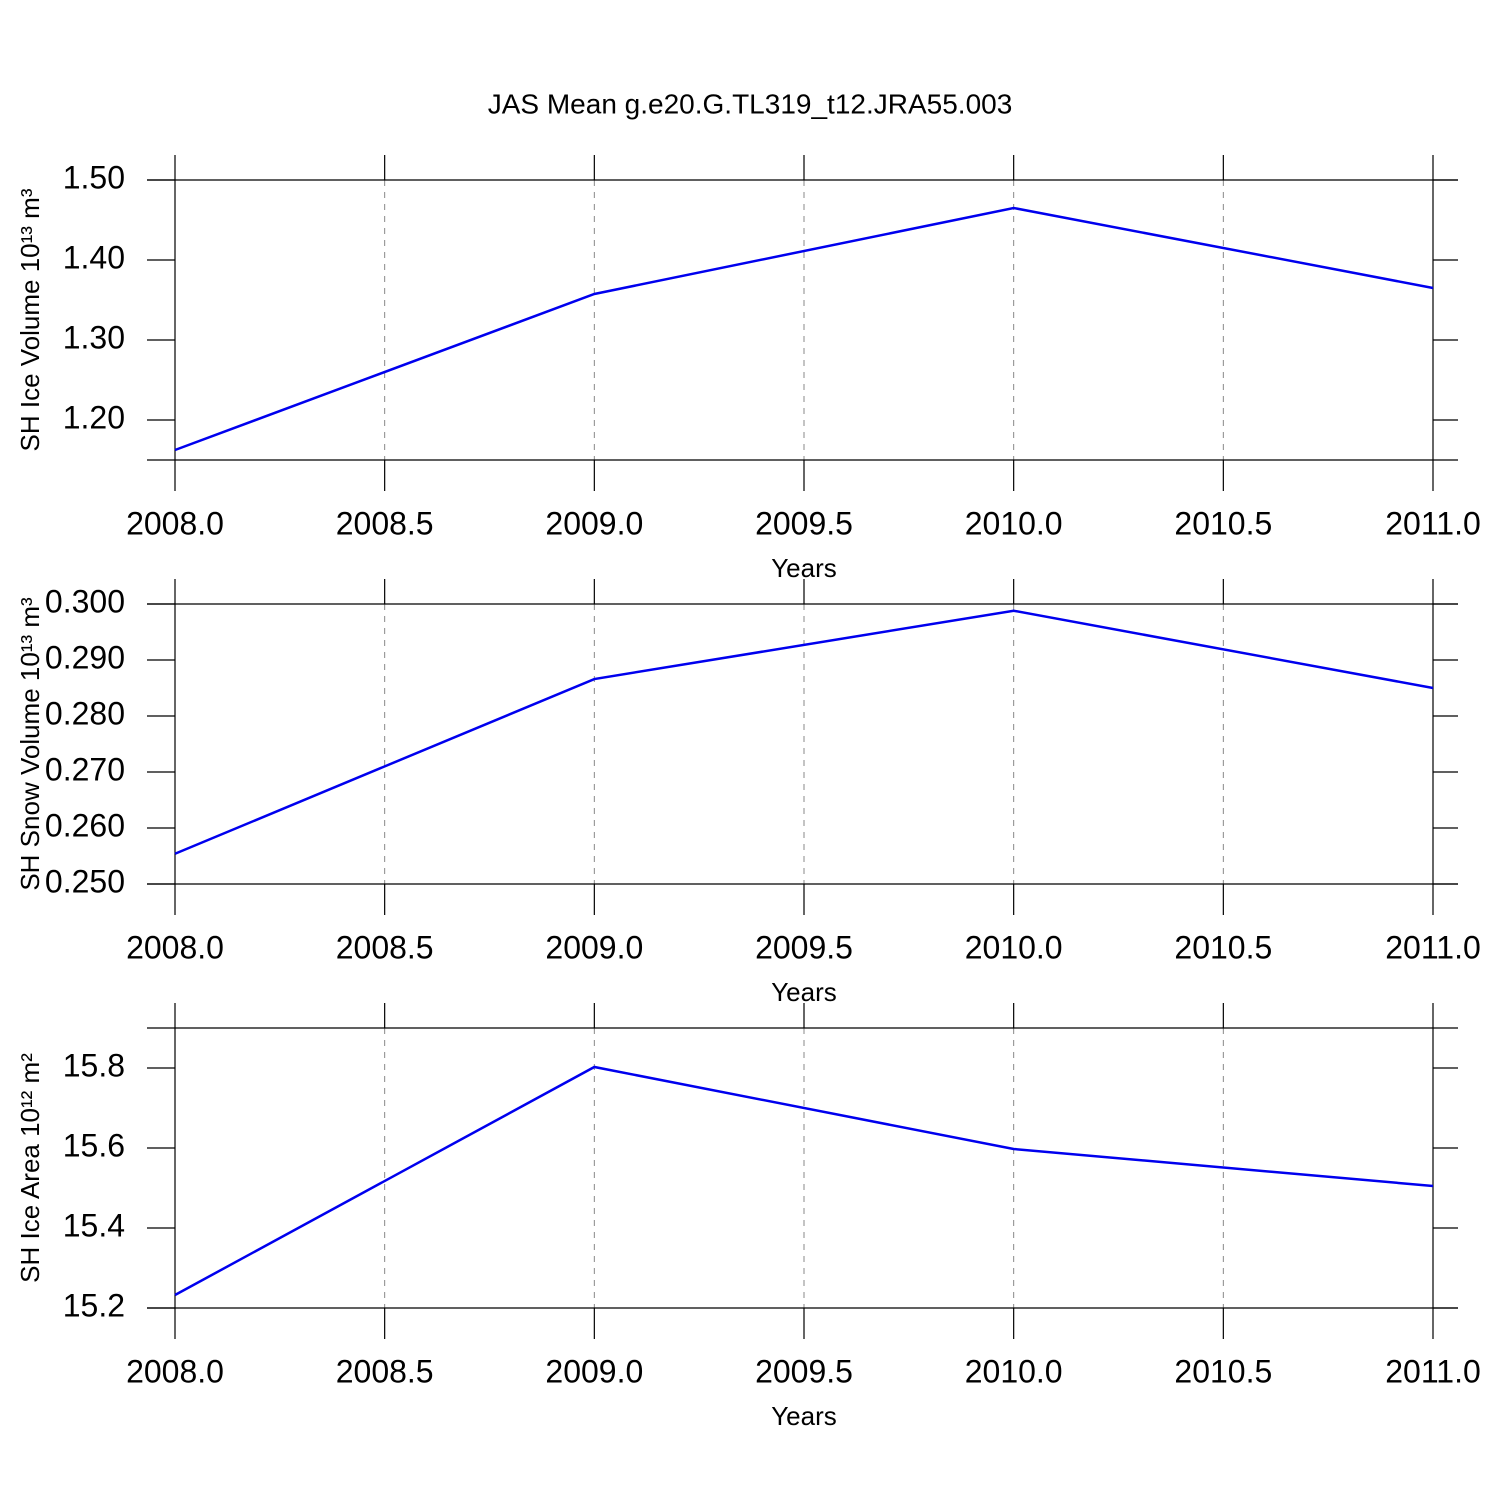  Describe the element at coordinates (30, 744) in the screenshot. I see `y-axis-label: SH Snow Volume 10¹³ m³` at that location.